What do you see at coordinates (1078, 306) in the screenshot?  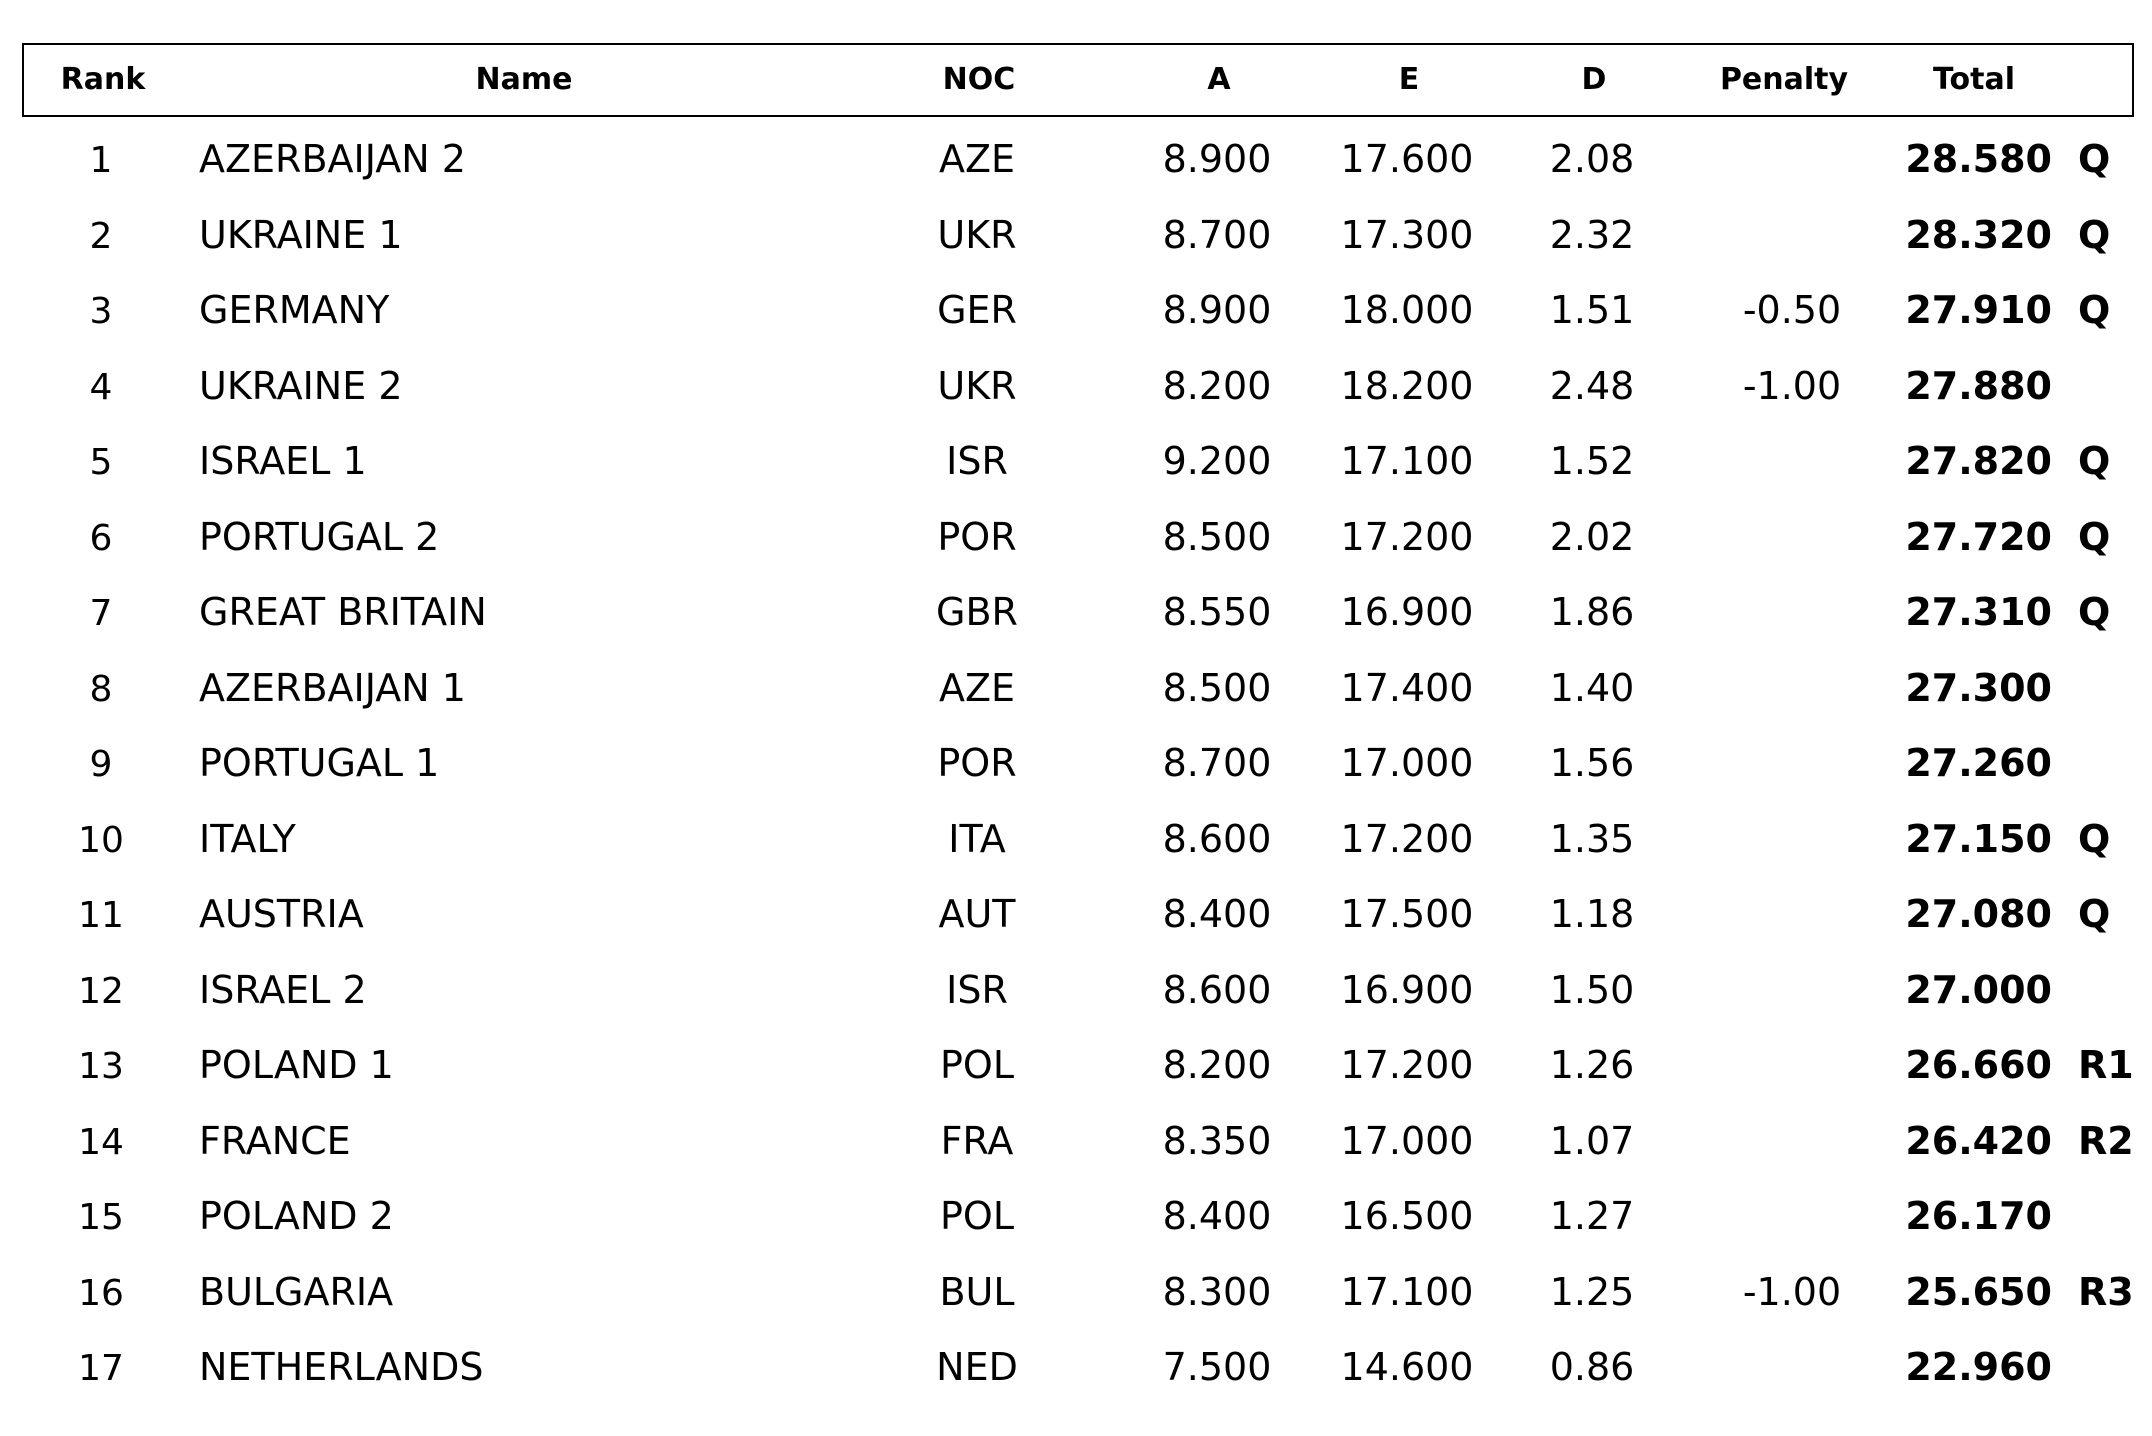 I see `table-row: 3 GERMANY GER 8.900 18.000 1.51 -0.50 27.910 Q` at bounding box center [1078, 306].